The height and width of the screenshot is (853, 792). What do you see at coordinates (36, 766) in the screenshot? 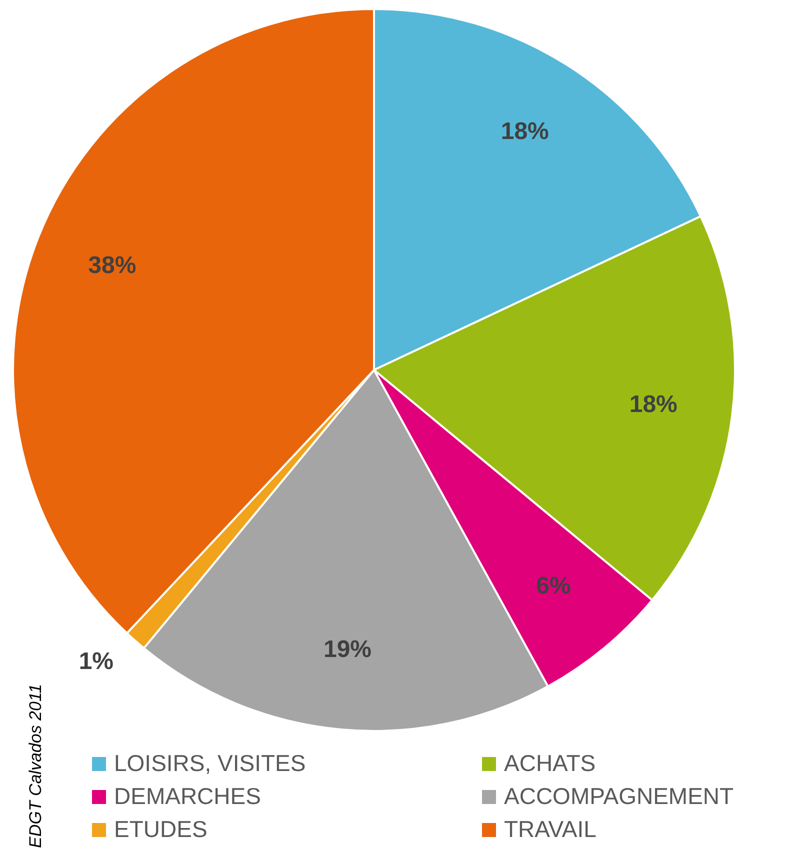
I see `text: EDGT Calvados 2011` at bounding box center [36, 766].